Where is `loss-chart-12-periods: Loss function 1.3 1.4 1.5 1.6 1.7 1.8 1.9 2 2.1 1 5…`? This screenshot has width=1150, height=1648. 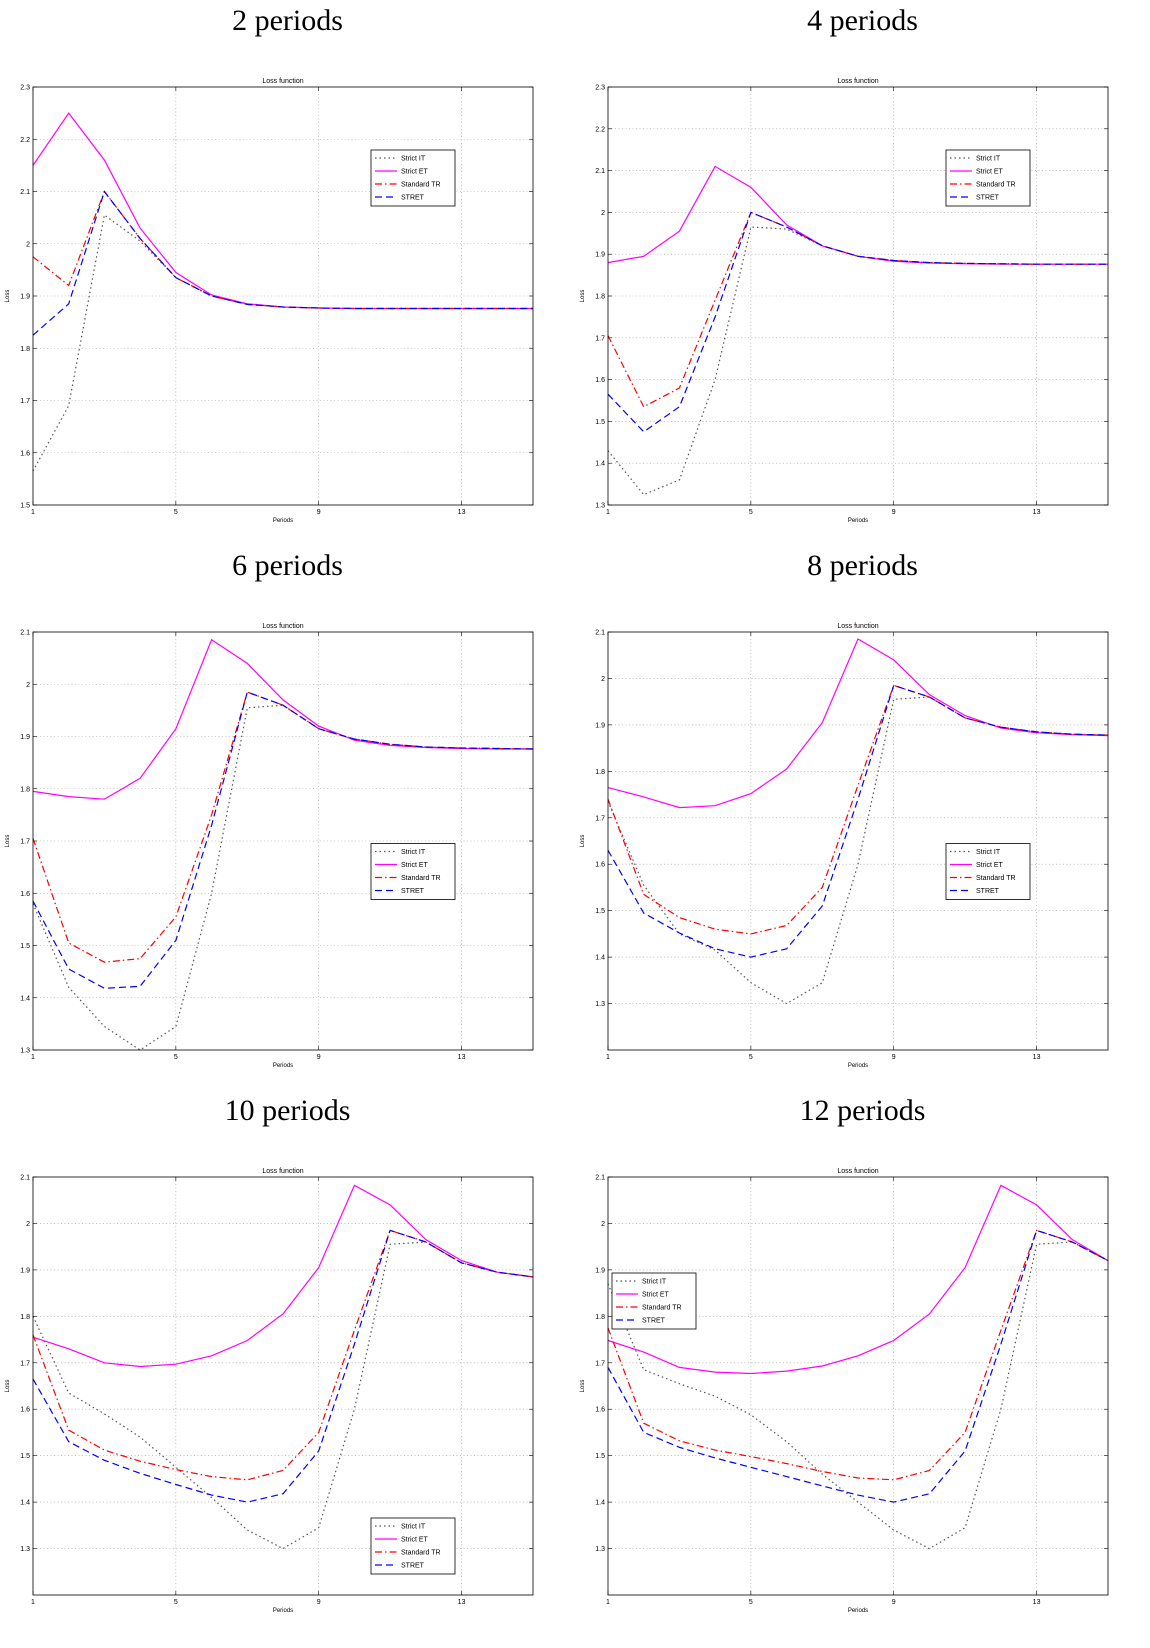
loss-chart-12-periods: Loss function 1.3 1.4 1.5 1.6 1.7 1.8 1.9 2 2.1 1 5… is located at coordinates (844, 1391).